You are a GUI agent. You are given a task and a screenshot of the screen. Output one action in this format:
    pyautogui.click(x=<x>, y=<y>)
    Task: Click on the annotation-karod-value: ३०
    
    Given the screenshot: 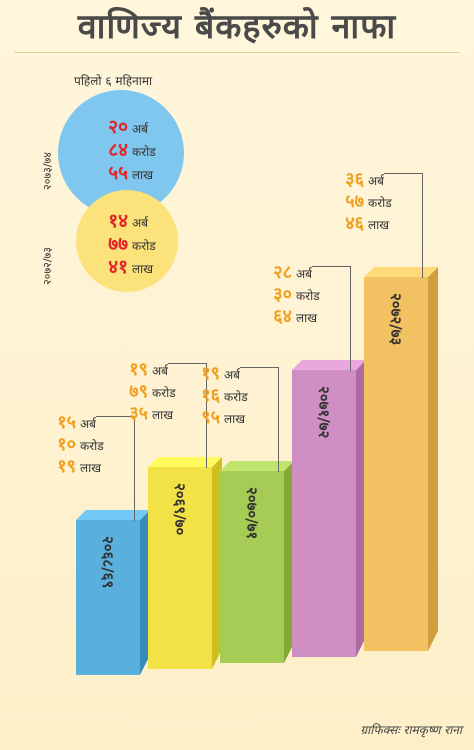 What is the action you would take?
    pyautogui.click(x=282, y=294)
    